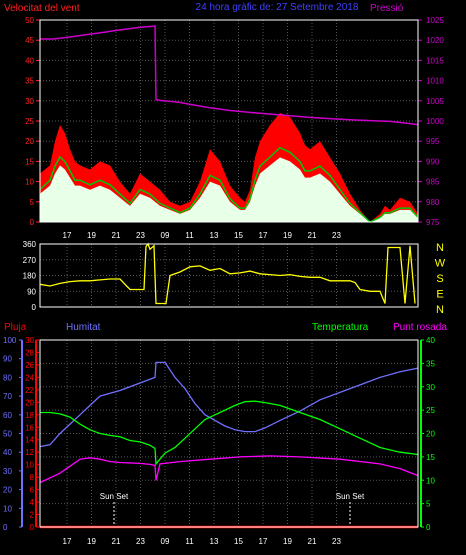 The height and width of the screenshot is (555, 466). Describe the element at coordinates (238, 541) in the screenshot. I see `climate-hour-tick-label: 15` at that location.